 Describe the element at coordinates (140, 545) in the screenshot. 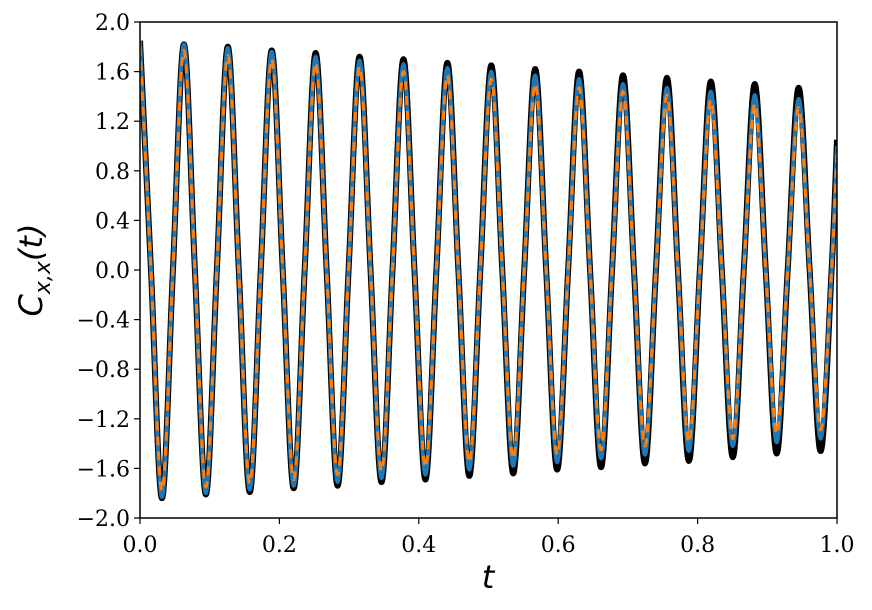

I see `x-tick-label: 0.0` at that location.